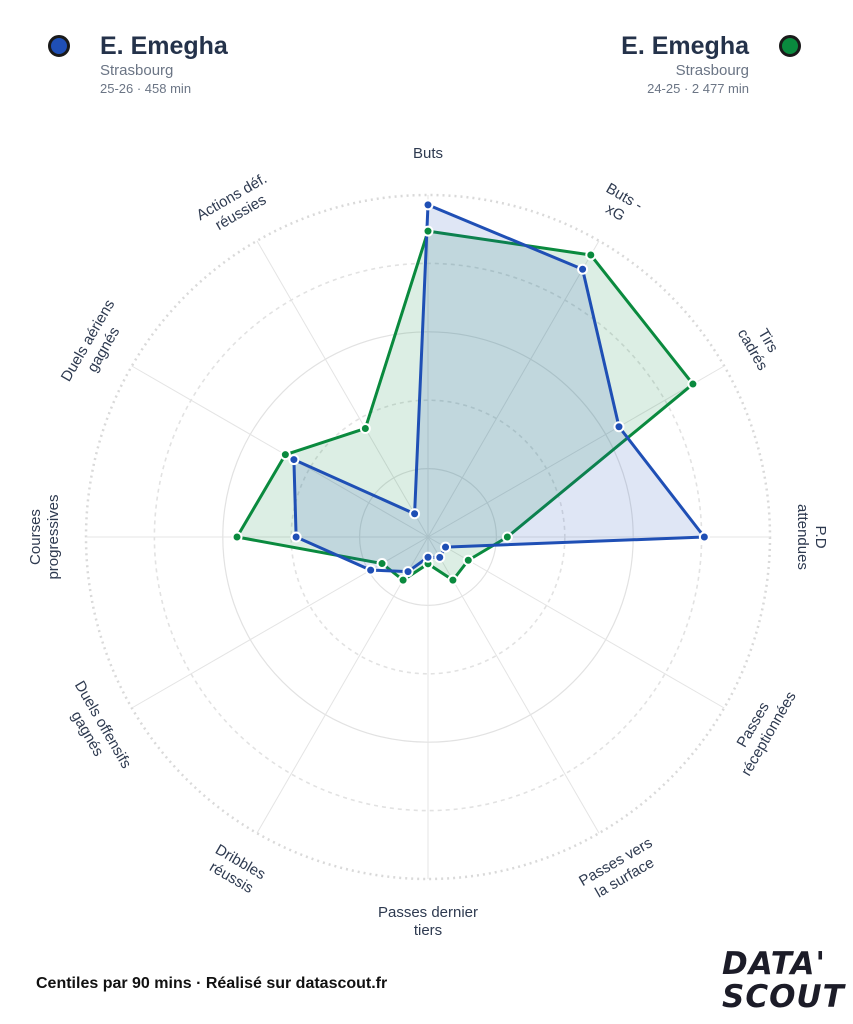 This screenshot has height=1024, width=853. Describe the element at coordinates (146, 88) in the screenshot. I see `player-a-season-minutes: 25-26 · 458 min` at that location.